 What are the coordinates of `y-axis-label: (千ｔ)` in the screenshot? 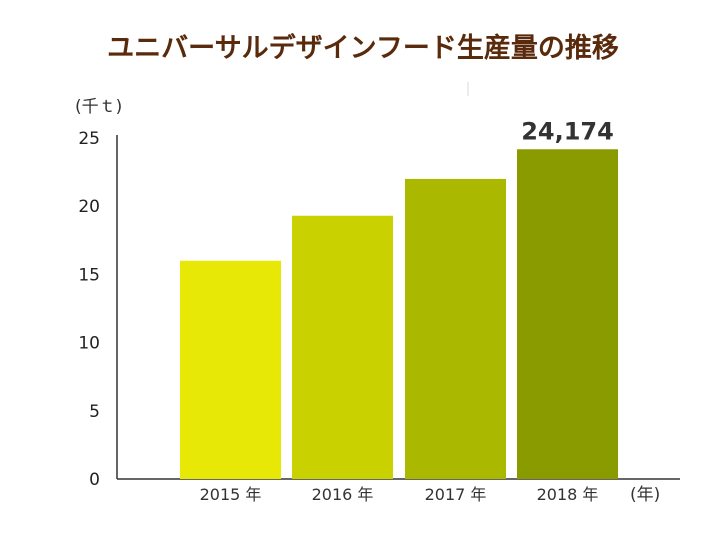 It's located at (98, 107).